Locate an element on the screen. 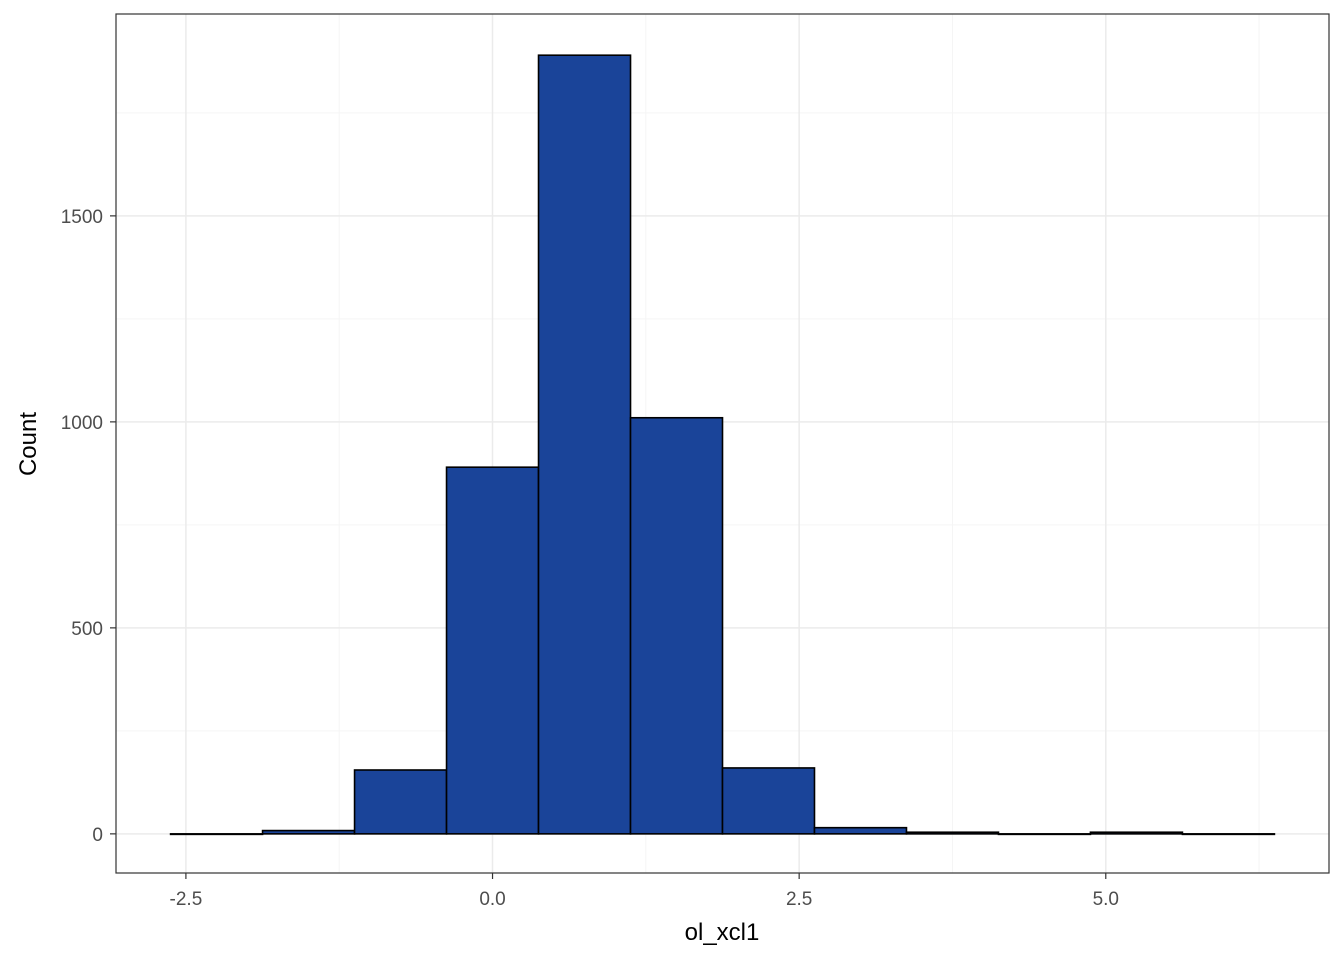 This screenshot has height=960, width=1344. y-axis-title: Count is located at coordinates (28, 444).